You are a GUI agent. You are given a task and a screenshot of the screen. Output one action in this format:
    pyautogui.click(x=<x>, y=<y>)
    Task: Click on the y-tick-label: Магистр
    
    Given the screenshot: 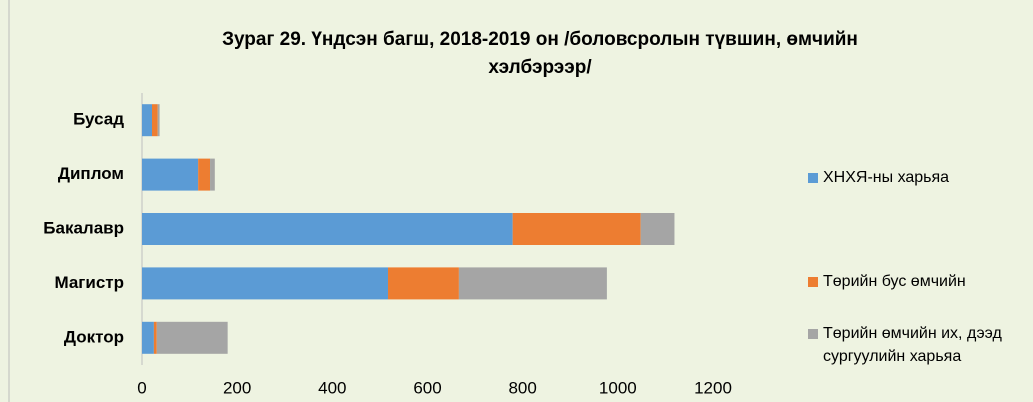 What is the action you would take?
    pyautogui.click(x=89, y=282)
    